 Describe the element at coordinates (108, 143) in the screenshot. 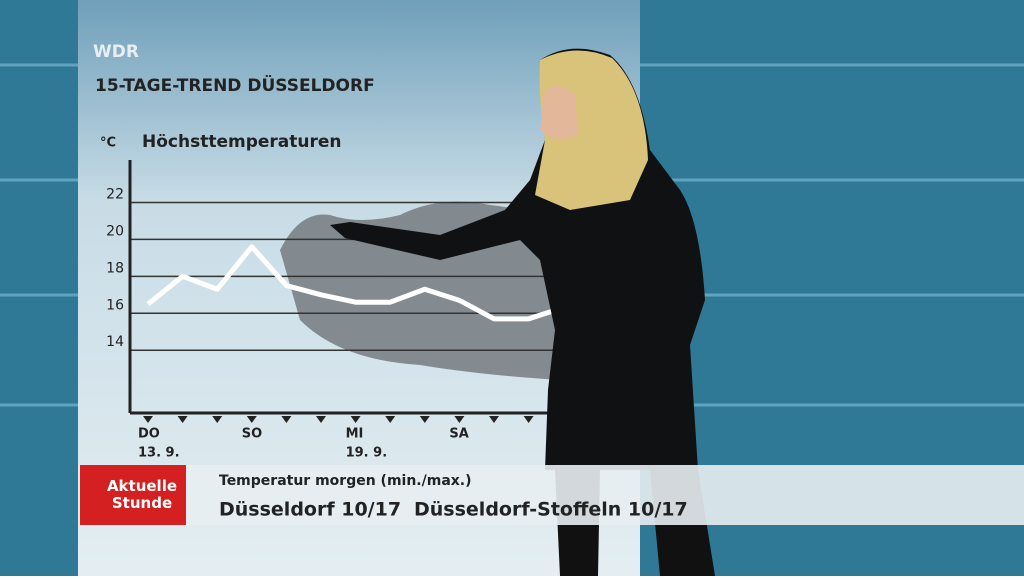

I see `y-axis-label: °C` at that location.